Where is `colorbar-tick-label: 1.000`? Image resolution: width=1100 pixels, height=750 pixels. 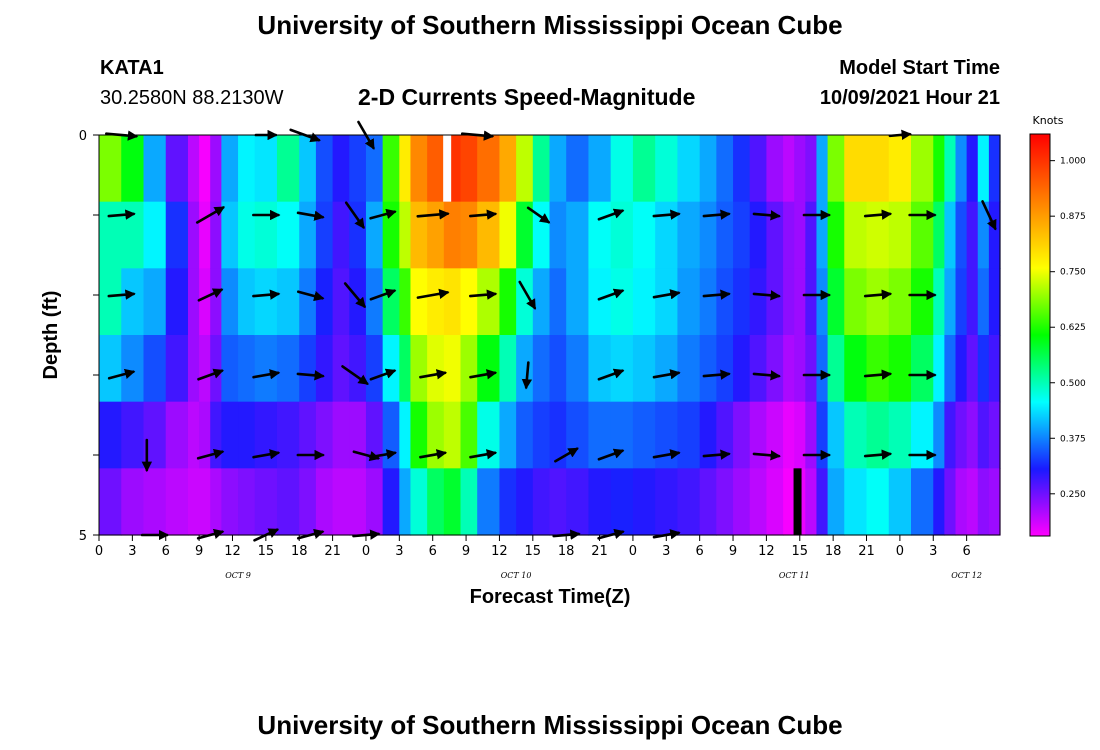
colorbar-tick-label: 1.000 is located at coordinates (1073, 162).